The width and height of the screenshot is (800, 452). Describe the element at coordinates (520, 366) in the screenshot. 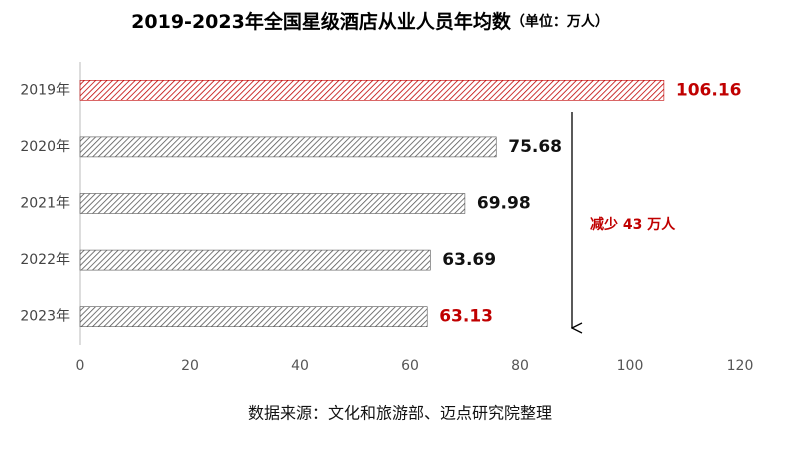

I see `x-tick-label: 80` at that location.